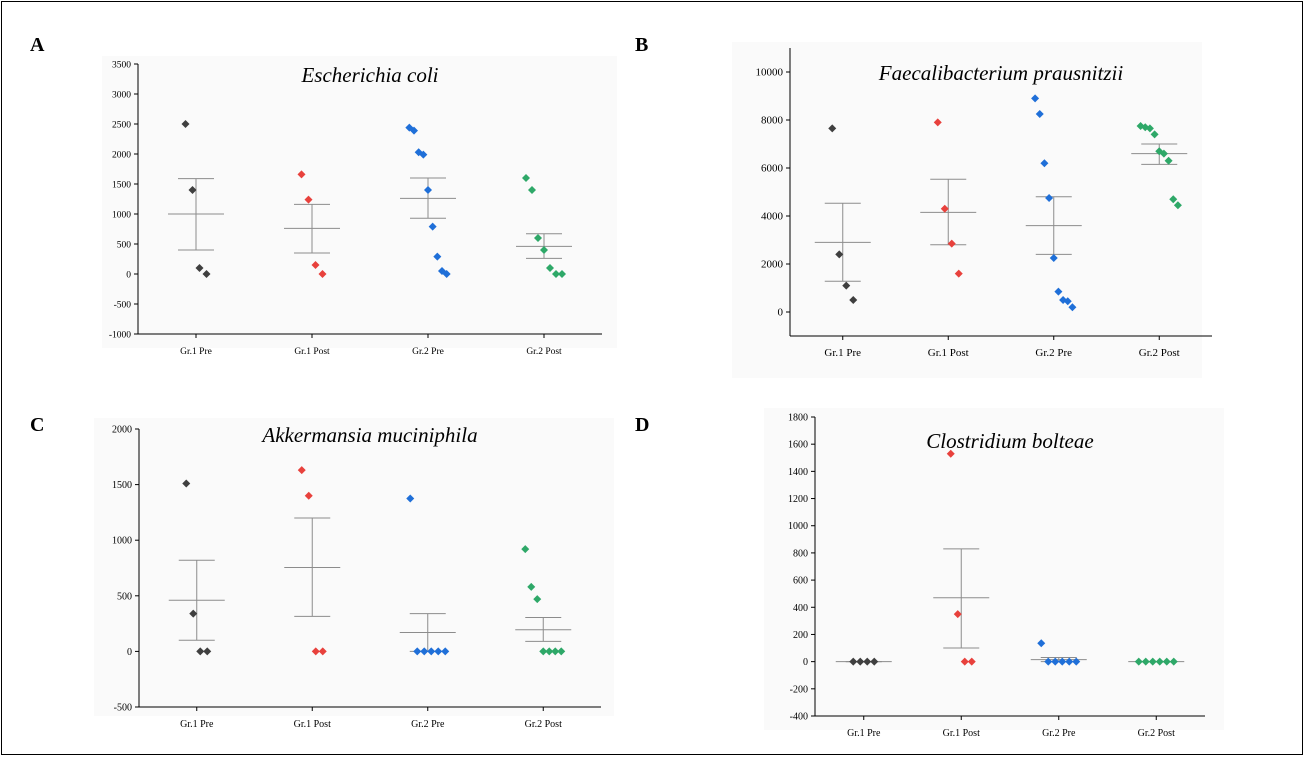 Image resolution: width=1304 pixels, height=759 pixels. What do you see at coordinates (369, 75) in the screenshot?
I see `p0-chart-title: Escherichia coli` at bounding box center [369, 75].